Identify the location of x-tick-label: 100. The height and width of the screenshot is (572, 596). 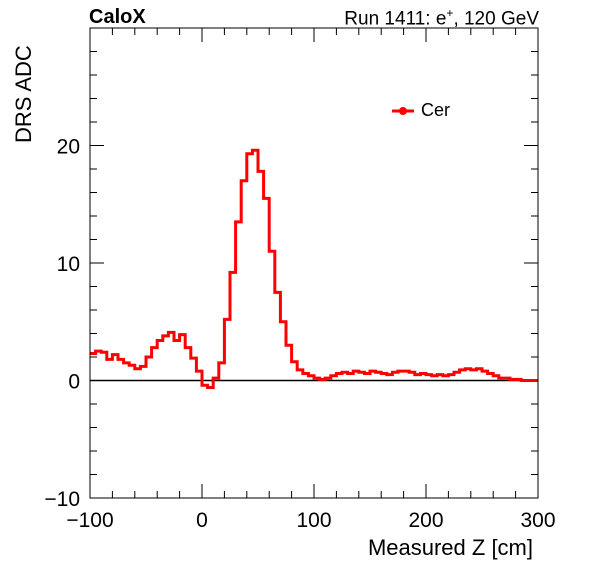
(313, 520).